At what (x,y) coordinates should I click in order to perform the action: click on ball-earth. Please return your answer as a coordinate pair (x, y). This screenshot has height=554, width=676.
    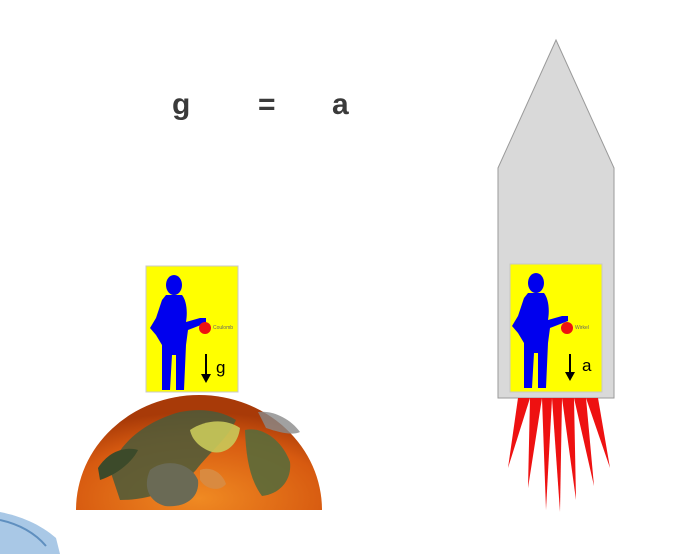
    Looking at the image, I should click on (205, 328).